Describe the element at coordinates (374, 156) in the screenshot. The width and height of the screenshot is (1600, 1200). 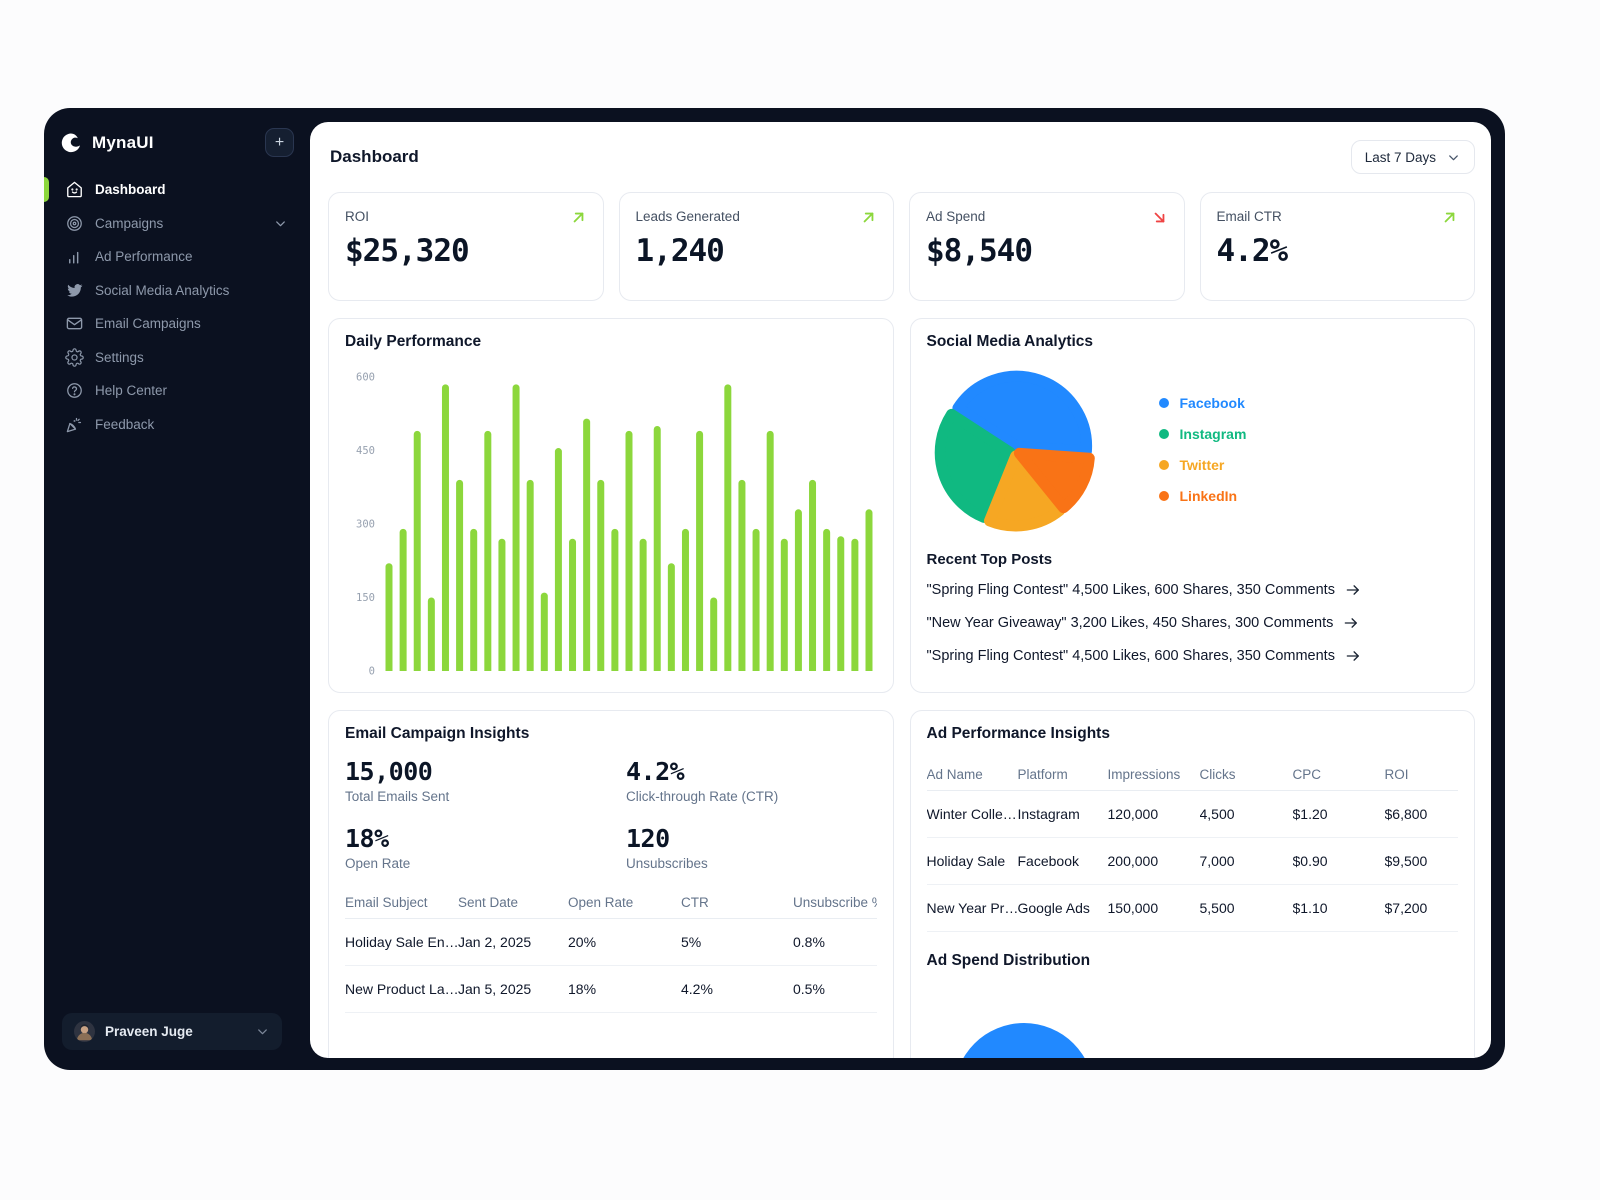
I see `page-title: Dashboard` at that location.